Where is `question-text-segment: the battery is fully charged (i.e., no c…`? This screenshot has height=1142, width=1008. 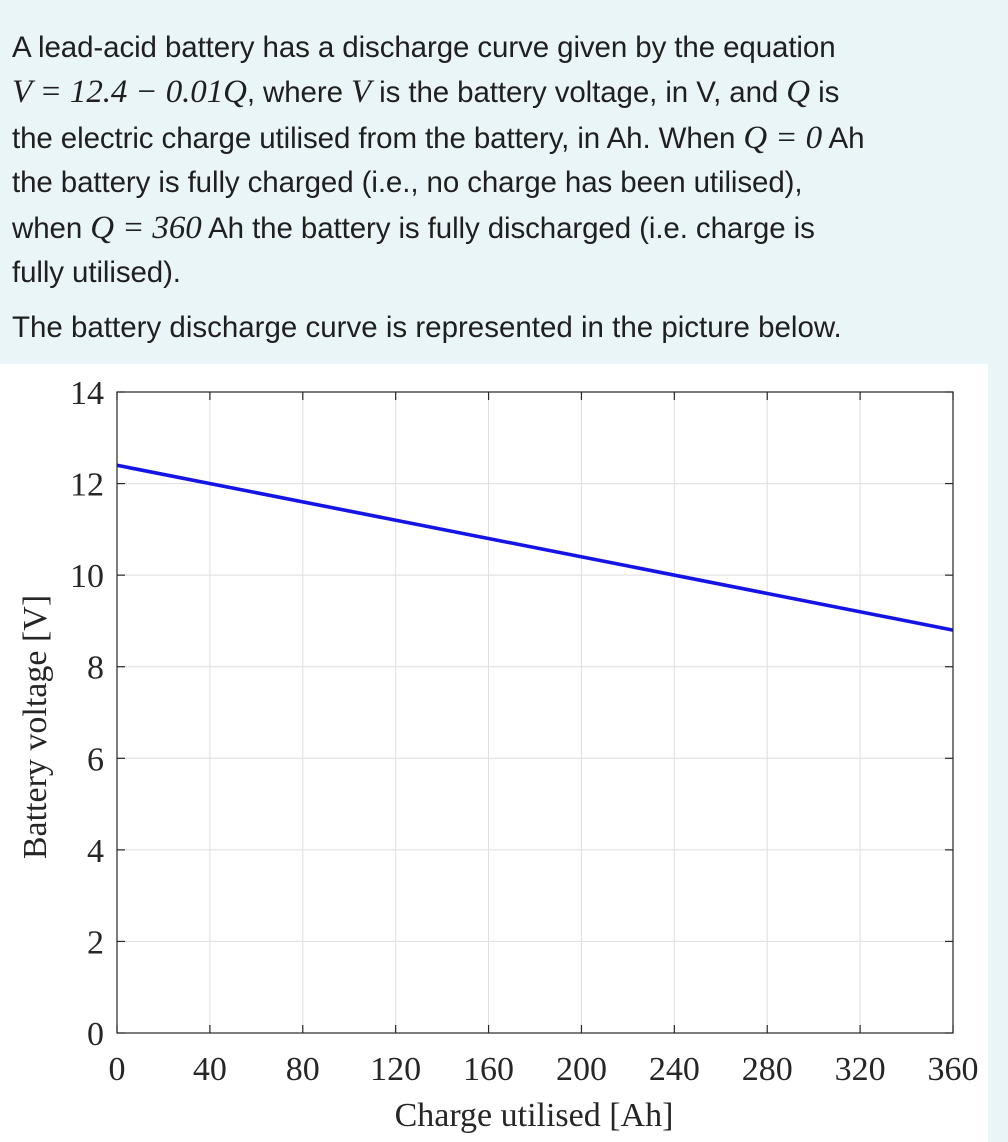
question-text-segment: the battery is fully charged (i.e., no c… is located at coordinates (407, 183).